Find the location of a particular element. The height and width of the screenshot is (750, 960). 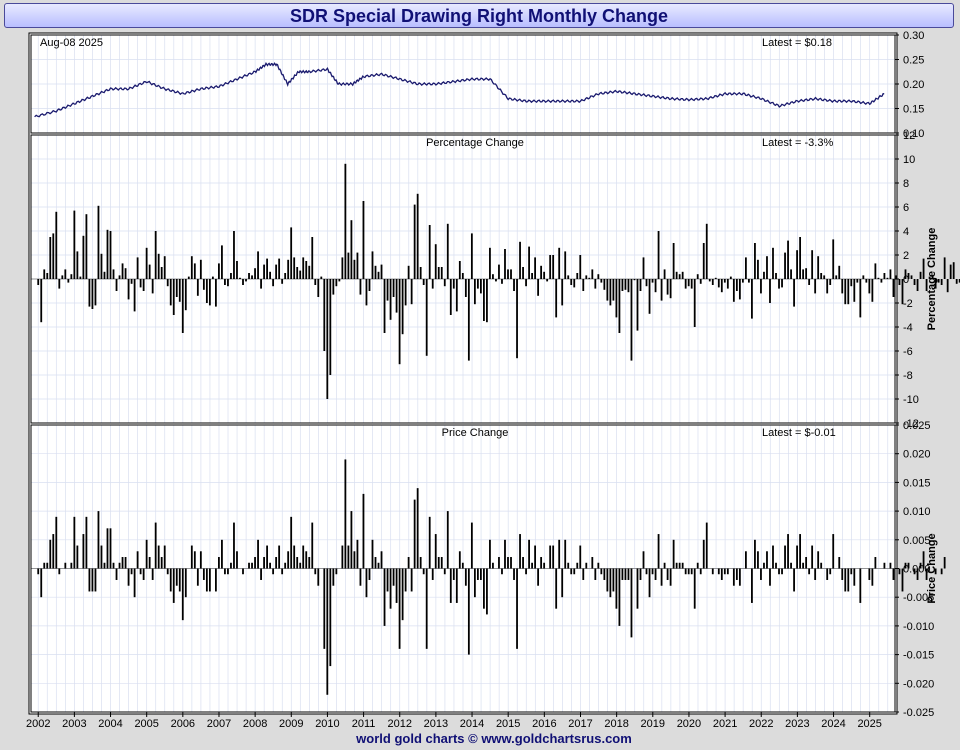

y-tick-label: 0.015 is located at coordinates (917, 483).